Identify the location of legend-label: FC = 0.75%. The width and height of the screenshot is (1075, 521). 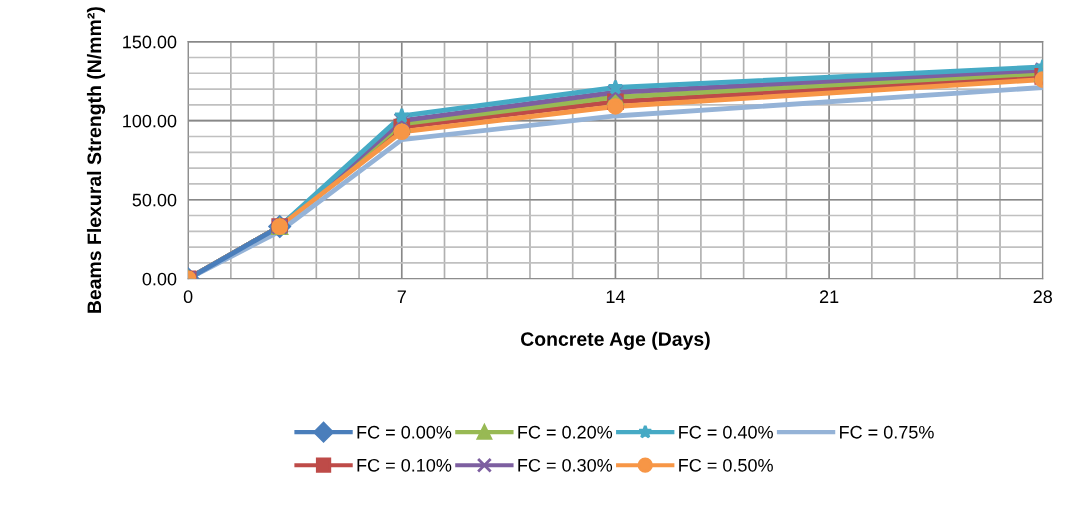
(887, 432).